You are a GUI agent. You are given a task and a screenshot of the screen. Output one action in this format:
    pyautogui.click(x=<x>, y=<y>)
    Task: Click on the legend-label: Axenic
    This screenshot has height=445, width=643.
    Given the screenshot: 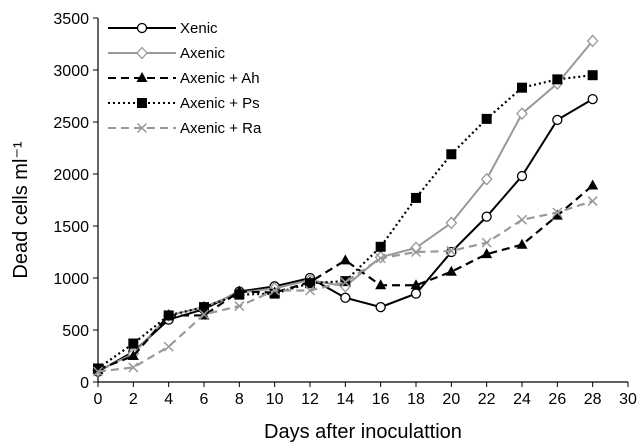 What is the action you would take?
    pyautogui.click(x=203, y=53)
    